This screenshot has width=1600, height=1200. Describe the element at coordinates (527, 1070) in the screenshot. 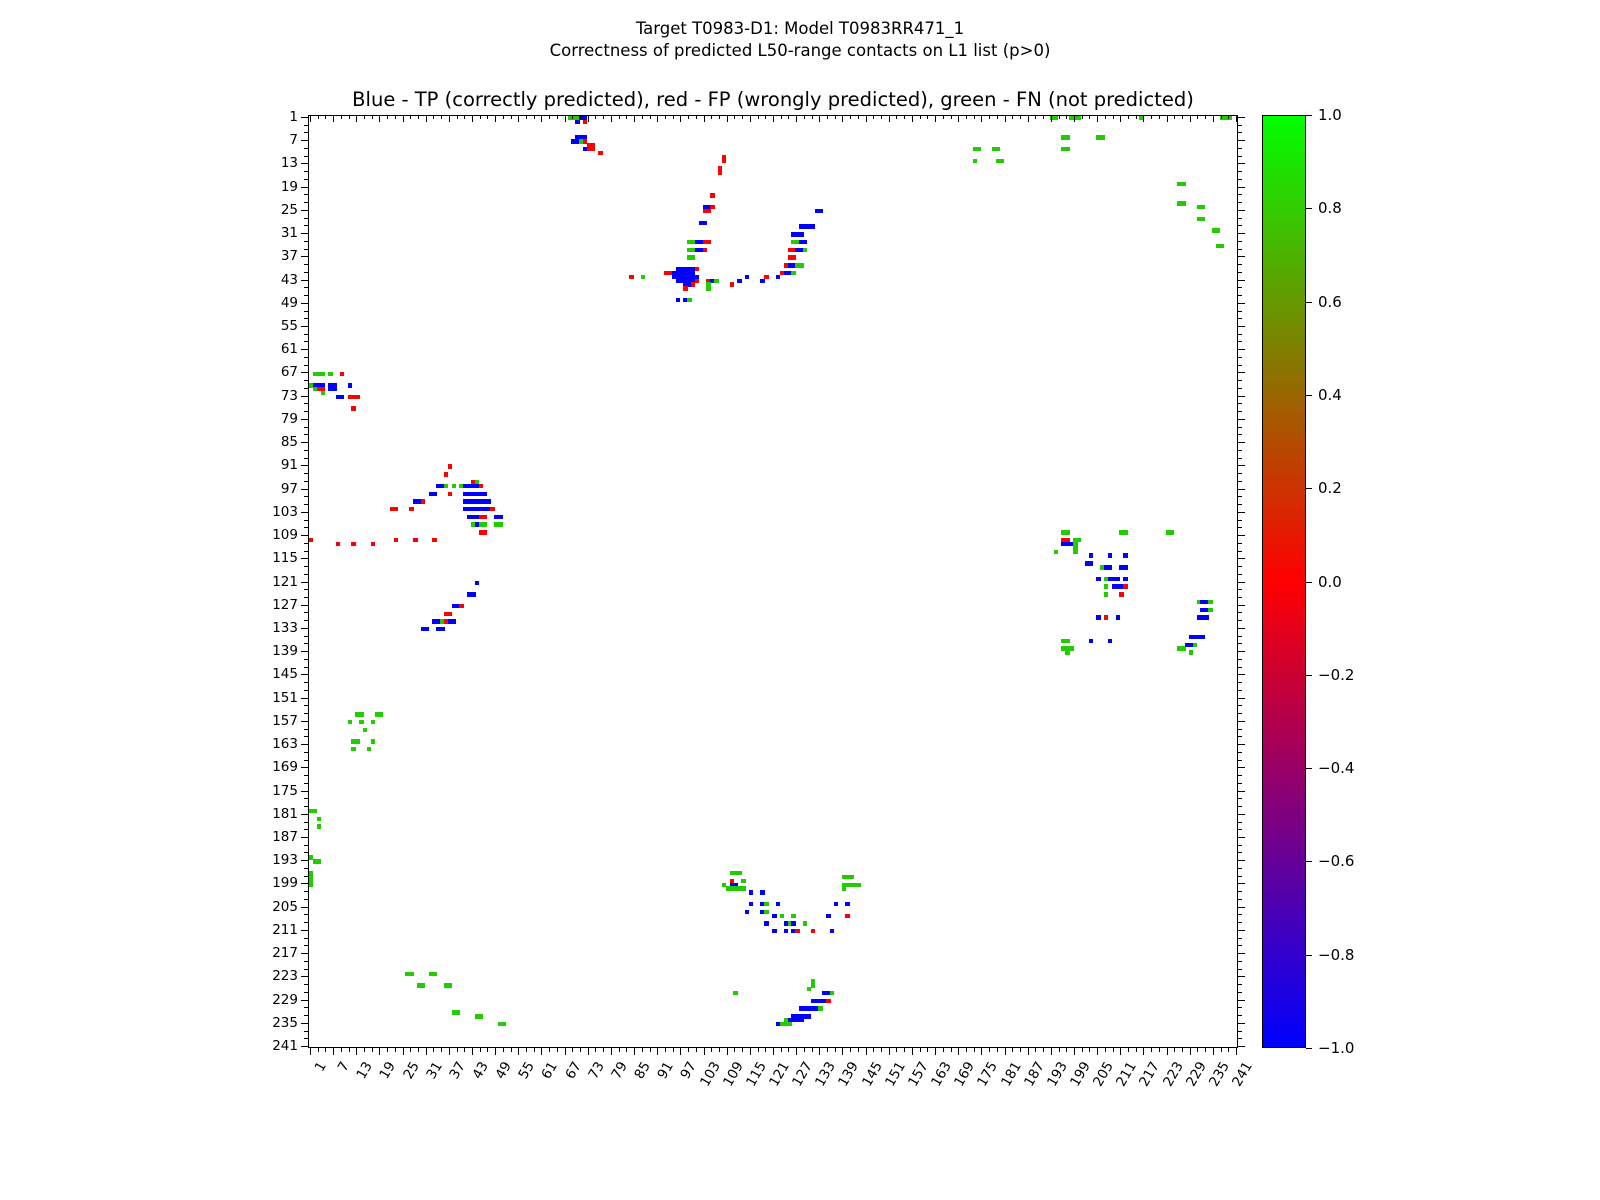

I see `x-axis-tick-label: 55` at that location.